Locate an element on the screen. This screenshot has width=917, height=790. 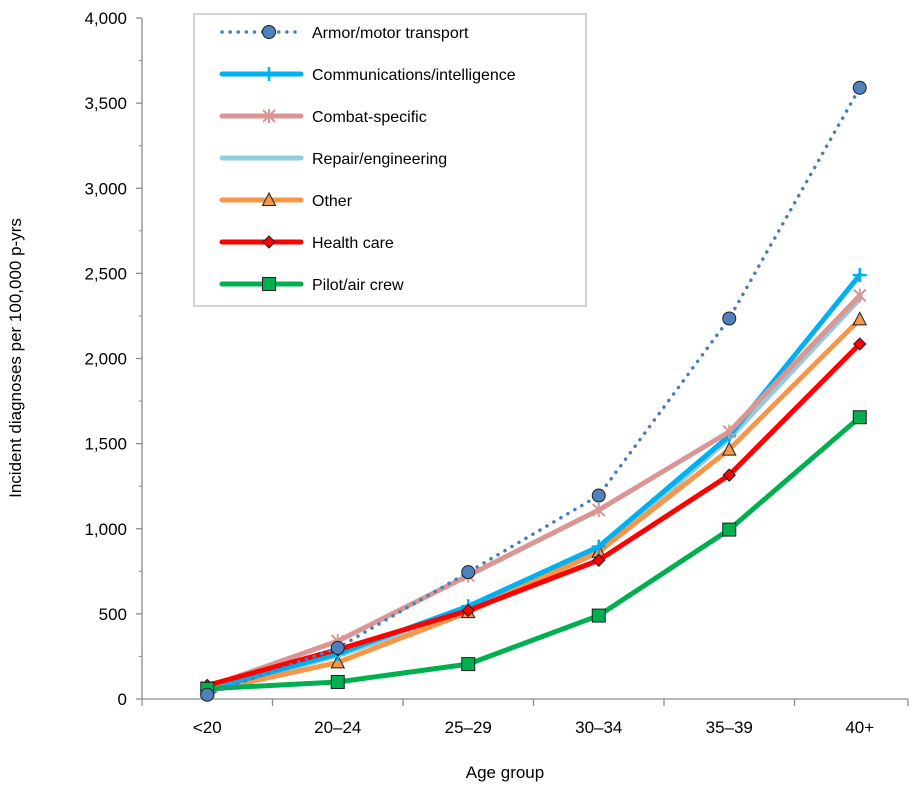
legend-label-combat-specific: Combat-specific is located at coordinates (369, 117).